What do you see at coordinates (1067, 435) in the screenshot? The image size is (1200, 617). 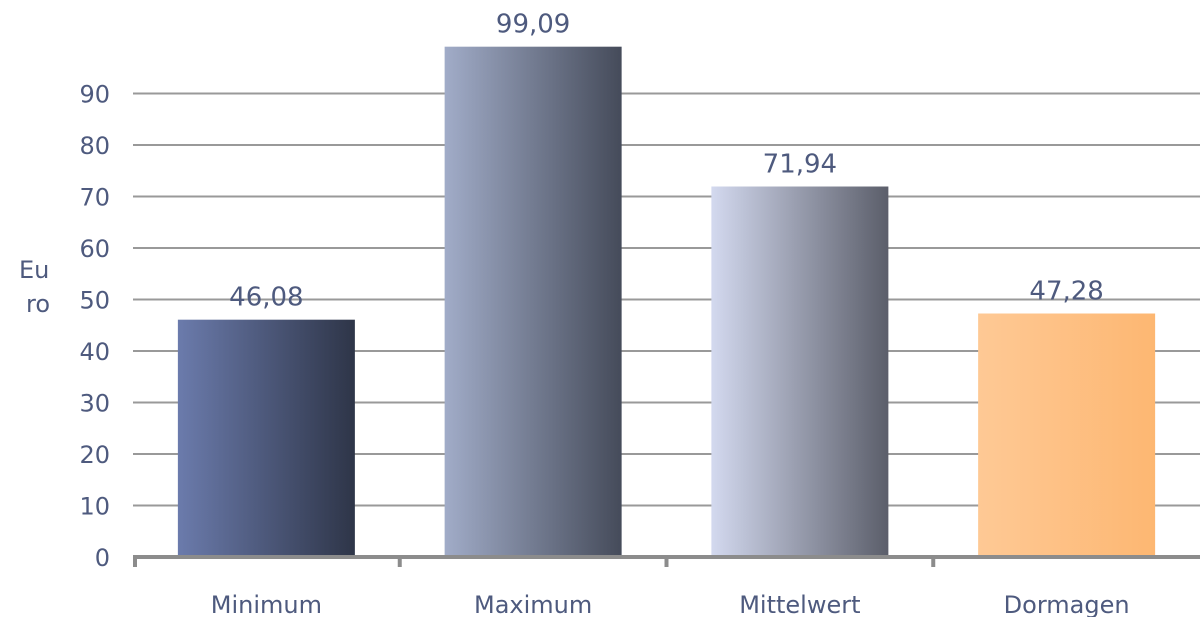 I see `bar-dormagen` at bounding box center [1067, 435].